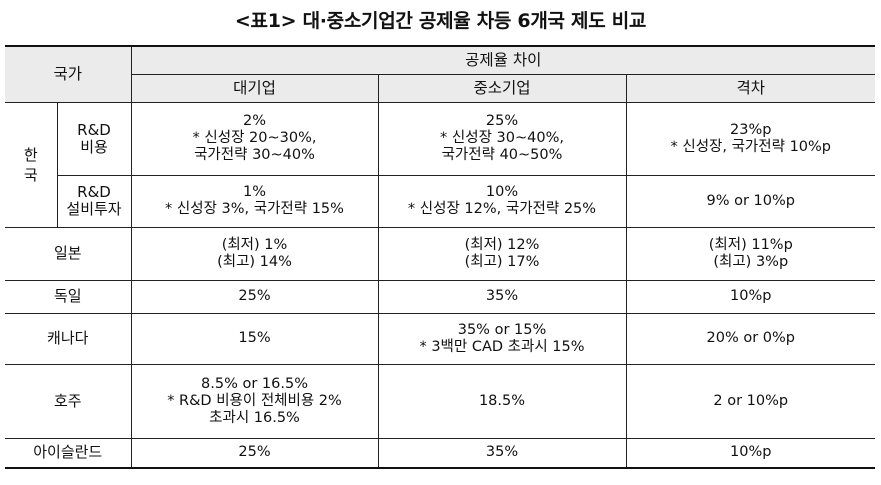  What do you see at coordinates (68, 296) in the screenshot?
I see `country-germany: 독일` at bounding box center [68, 296].